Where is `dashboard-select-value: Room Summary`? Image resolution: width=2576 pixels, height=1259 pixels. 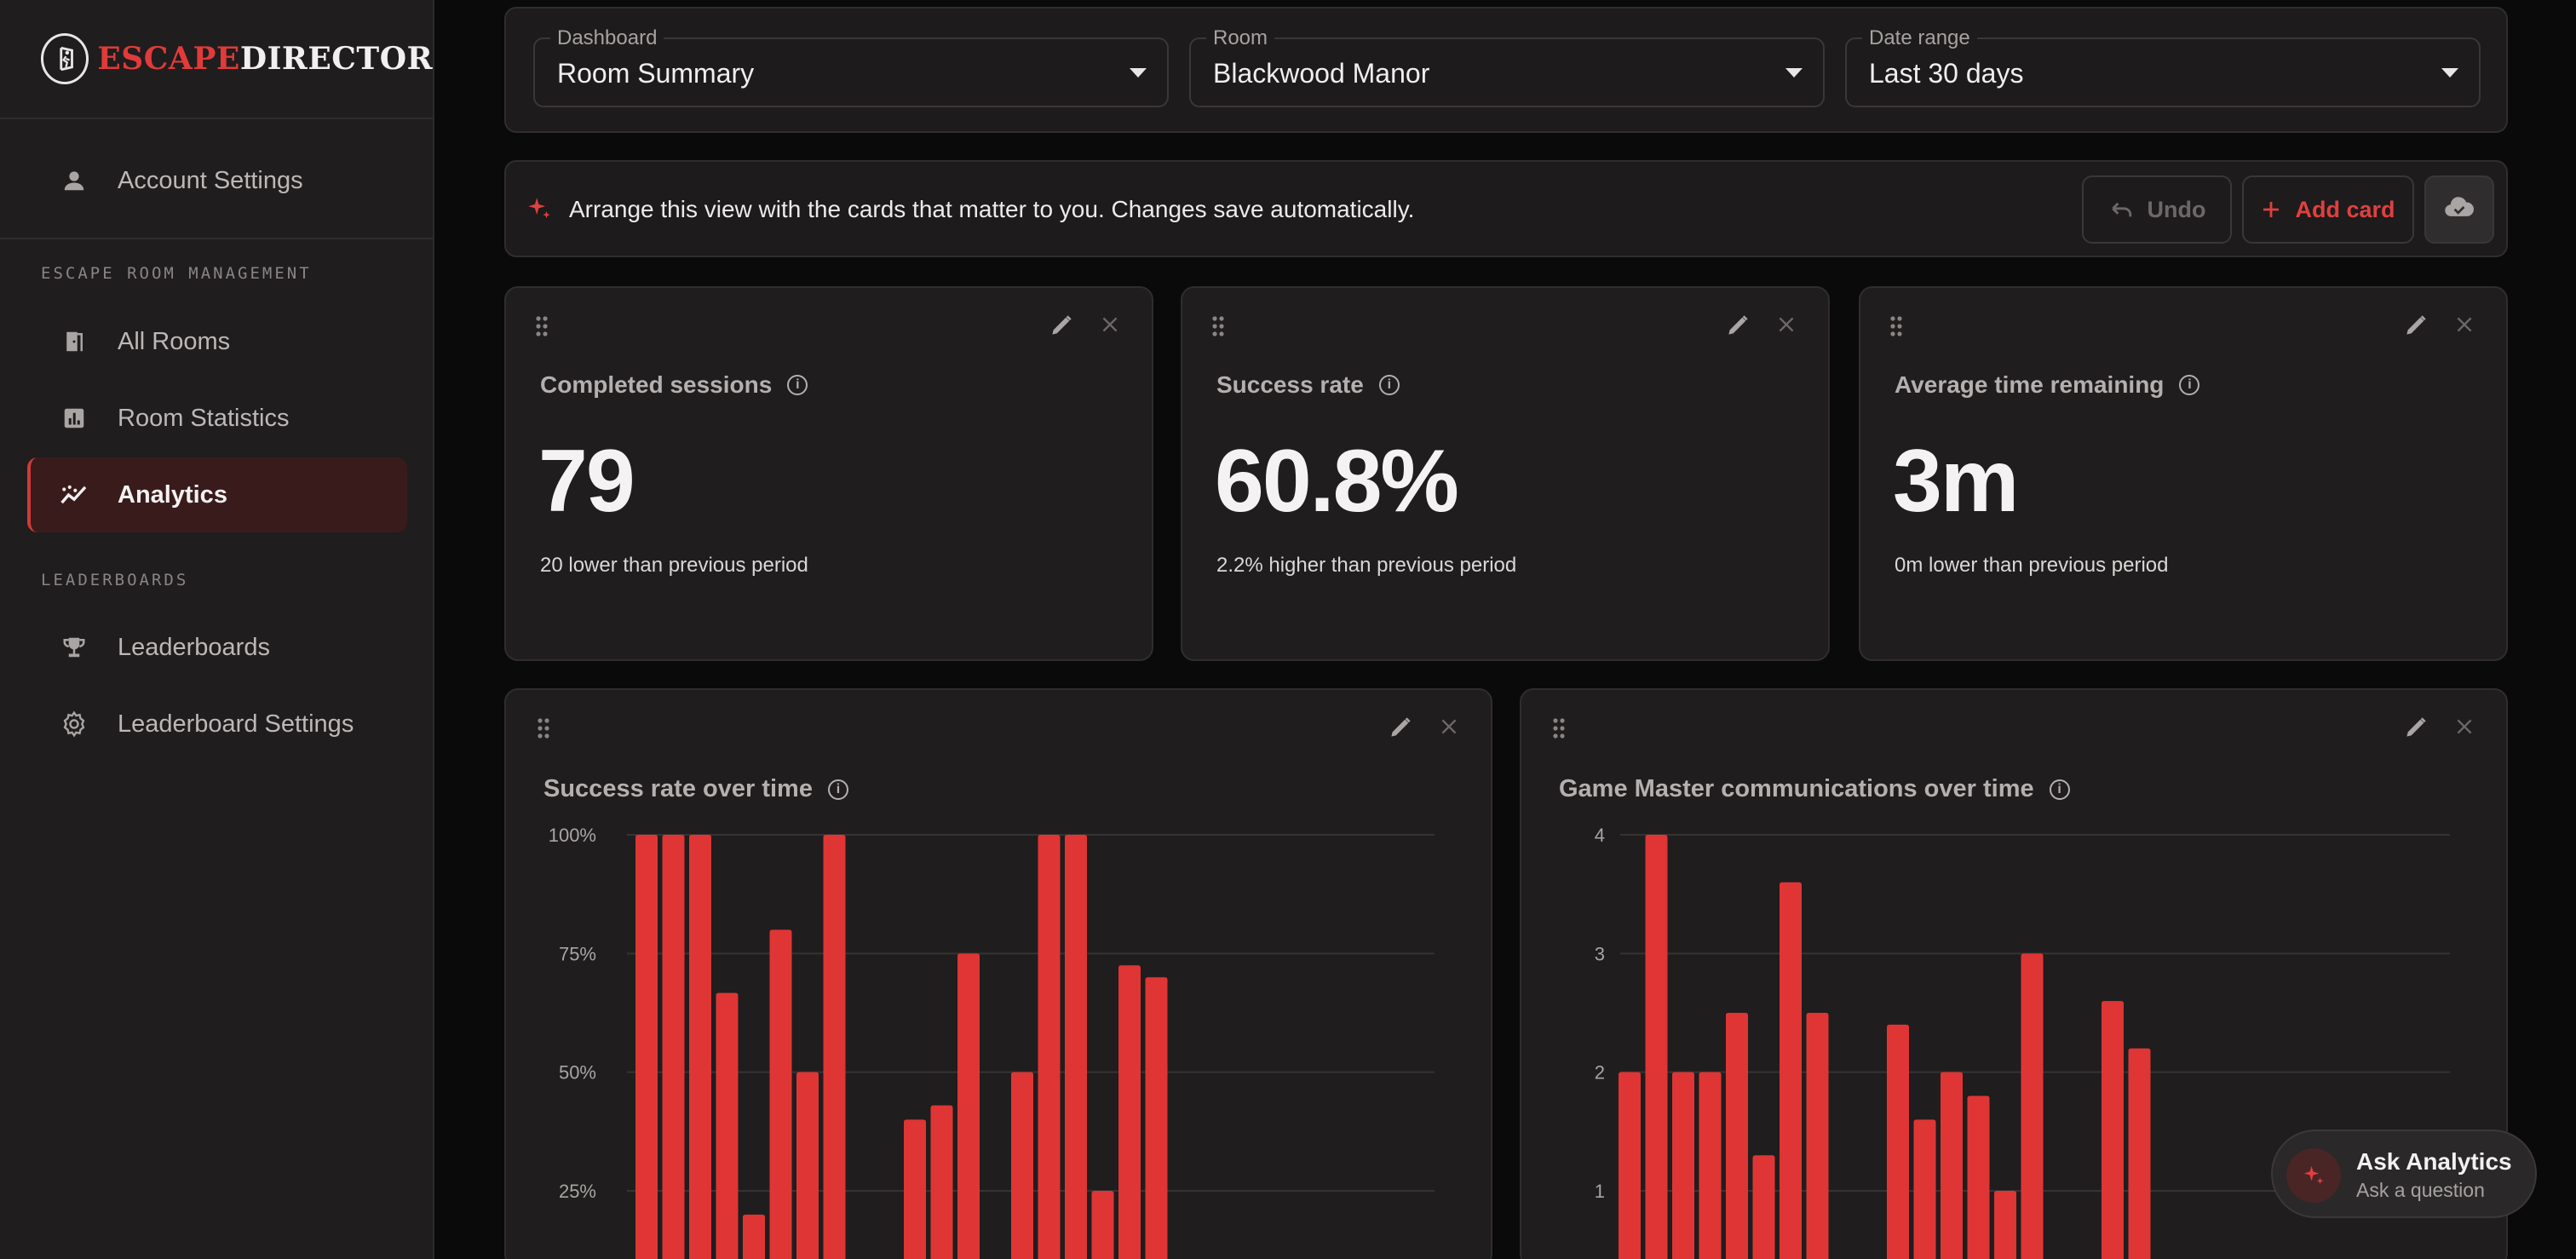 dashboard-select-value: Room Summary is located at coordinates (656, 73).